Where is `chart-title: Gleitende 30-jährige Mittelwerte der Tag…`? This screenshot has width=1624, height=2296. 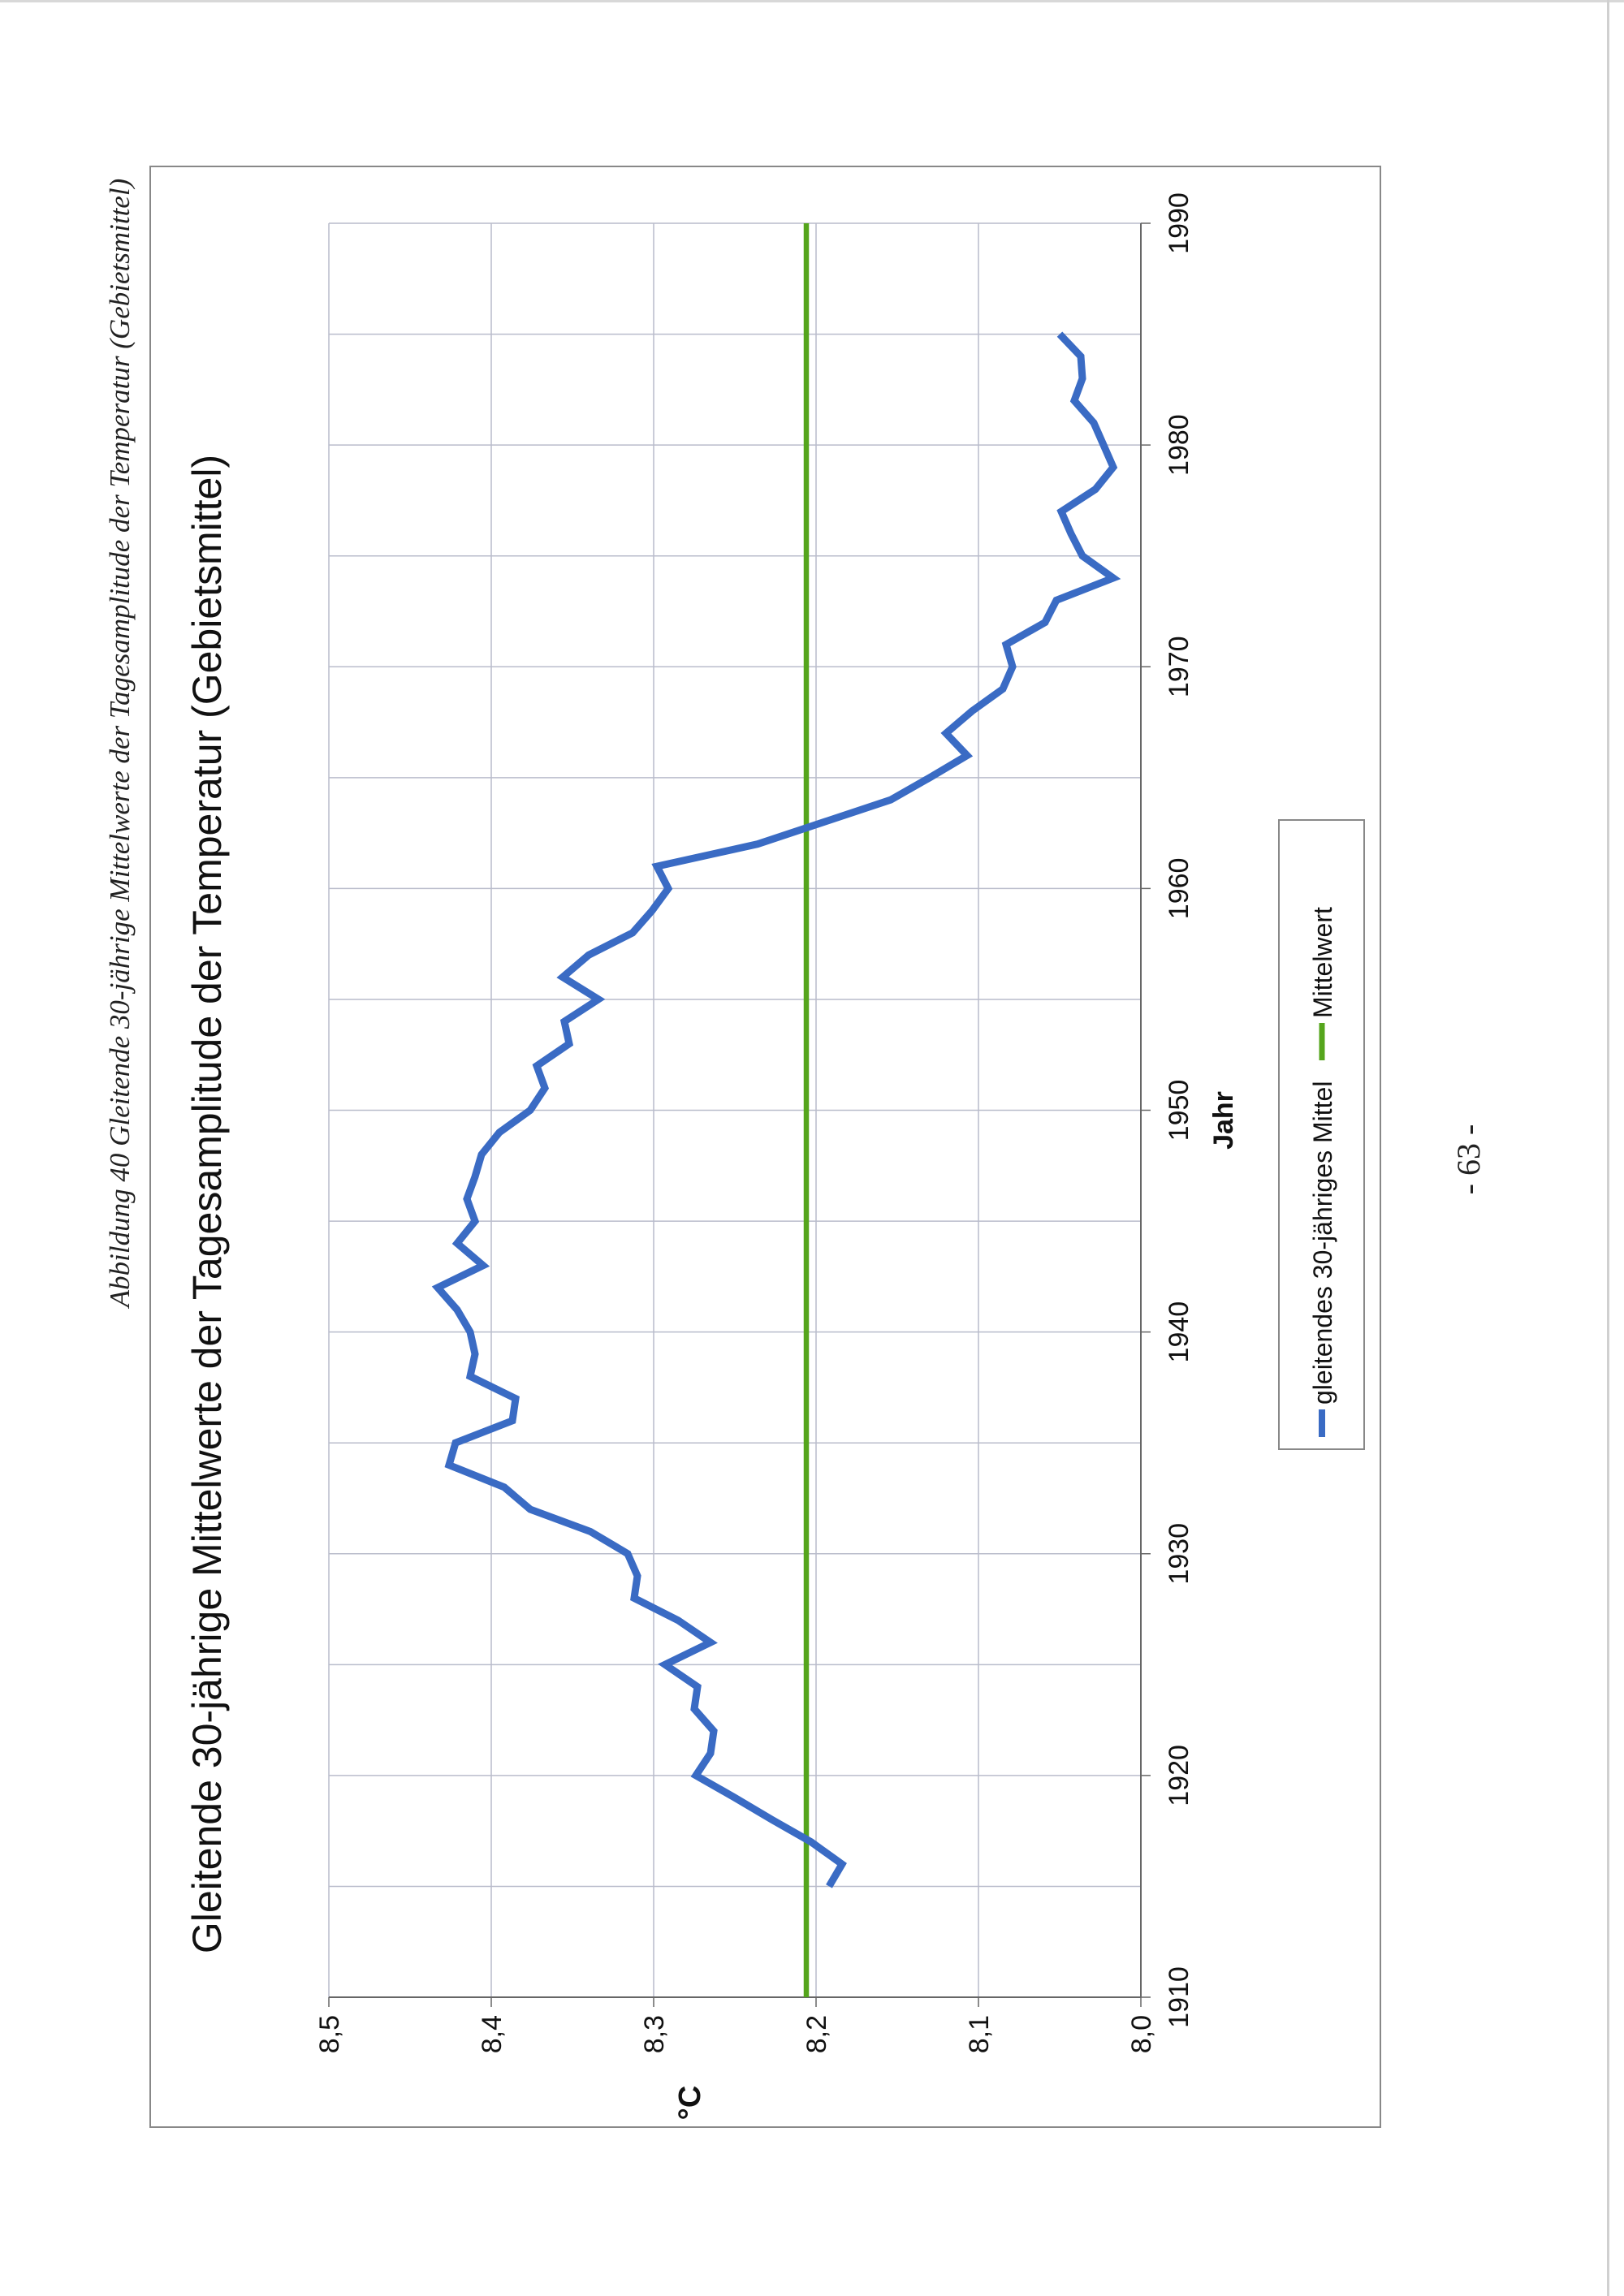
chart-title: Gleitende 30-jährige Mittelwerte der Tag… is located at coordinates (207, 1204).